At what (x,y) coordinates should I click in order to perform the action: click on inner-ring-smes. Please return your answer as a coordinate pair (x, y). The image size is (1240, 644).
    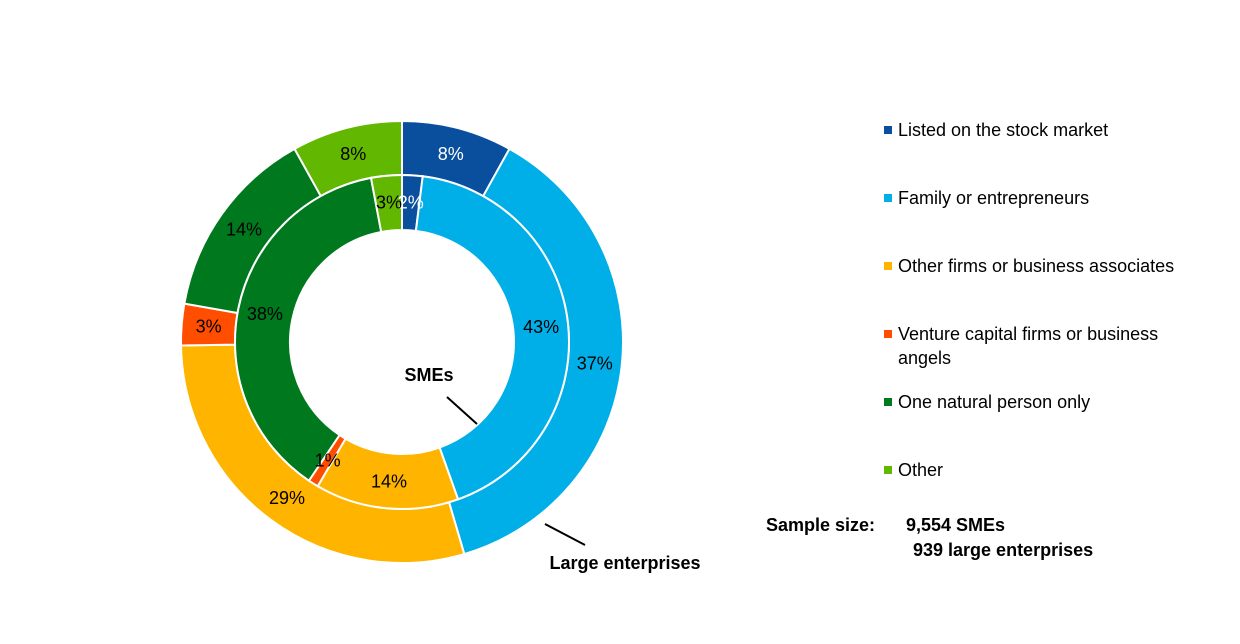
    Looking at the image, I should click on (402, 341).